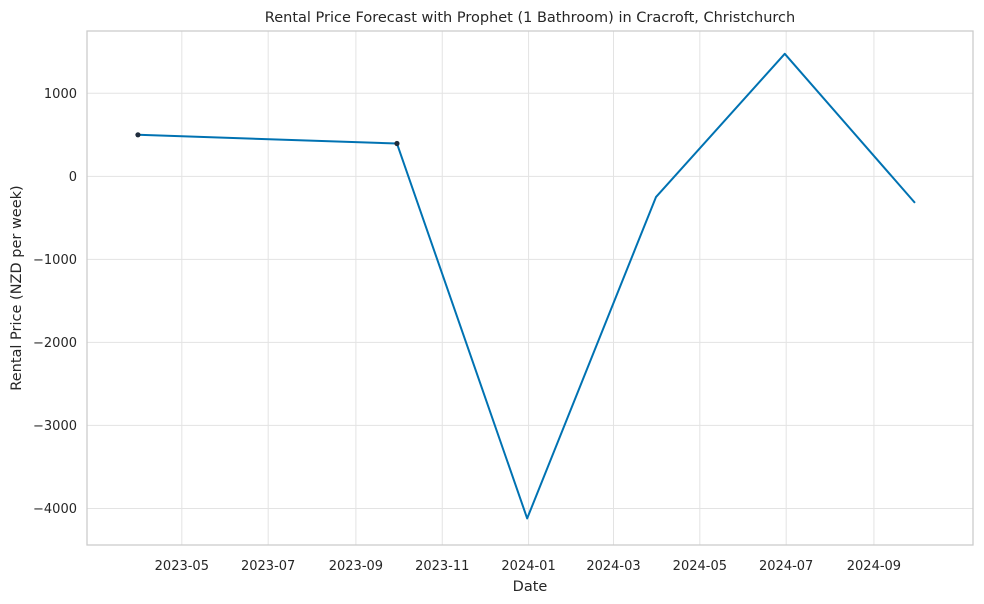  Describe the element at coordinates (55, 260) in the screenshot. I see `y-tick-label: −1000` at that location.